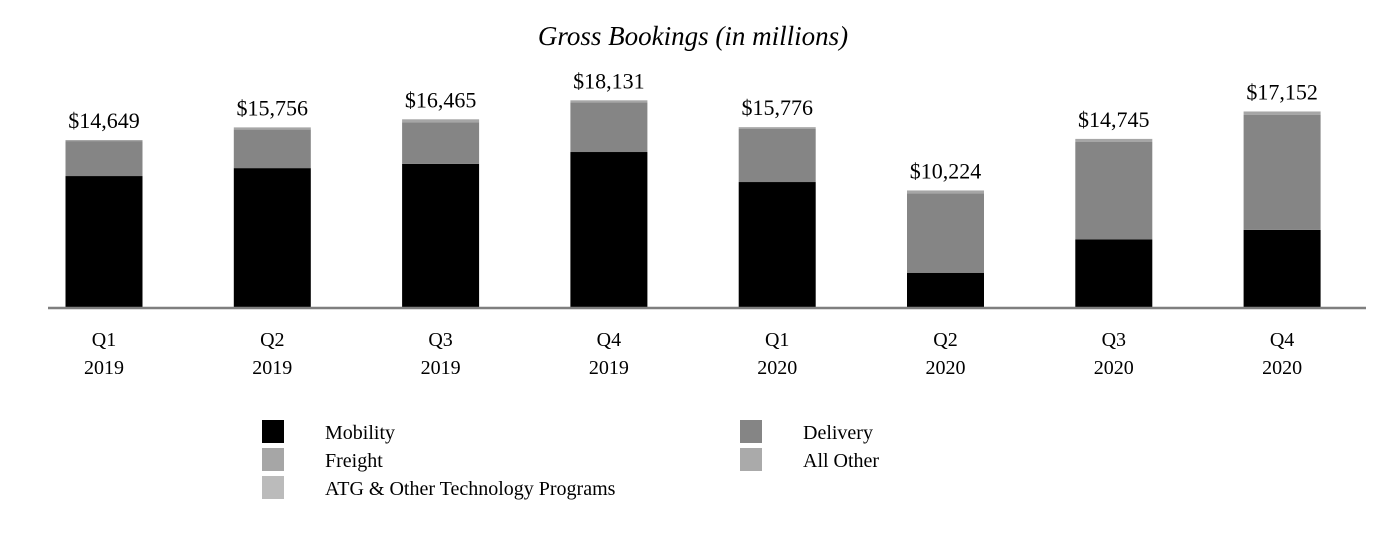  Describe the element at coordinates (272, 128) in the screenshot. I see `bar-freight-q2-2019` at that location.